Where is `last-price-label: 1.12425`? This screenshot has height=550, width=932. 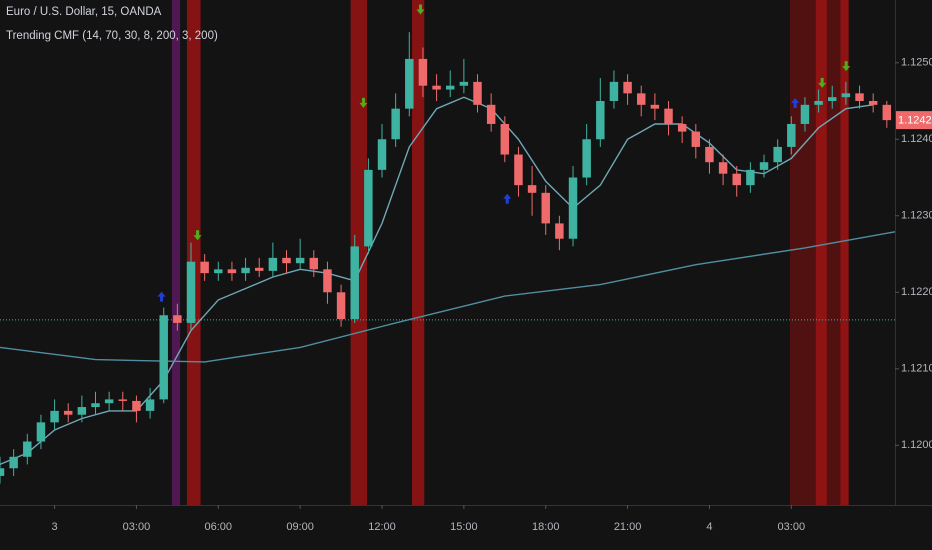 last-price-label: 1.12425 is located at coordinates (915, 121).